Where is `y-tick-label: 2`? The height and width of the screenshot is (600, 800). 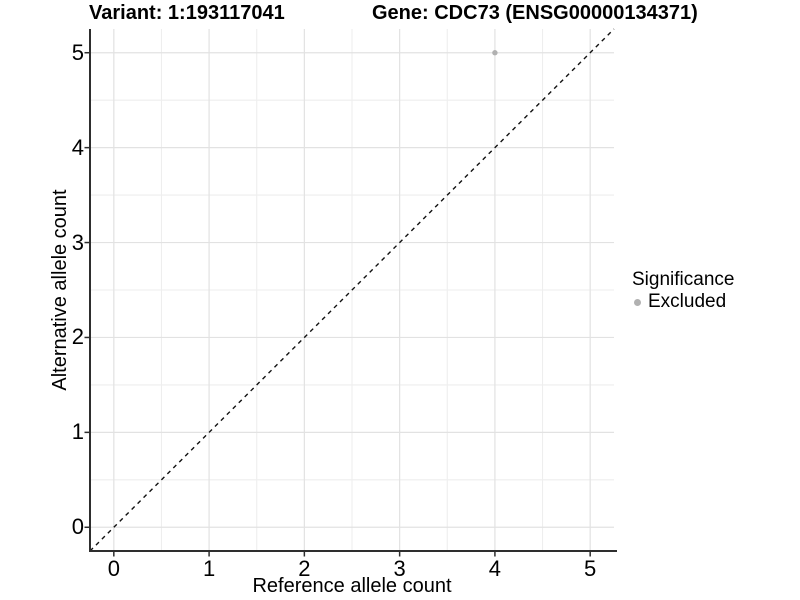
y-tick-label: 2 is located at coordinates (77, 337).